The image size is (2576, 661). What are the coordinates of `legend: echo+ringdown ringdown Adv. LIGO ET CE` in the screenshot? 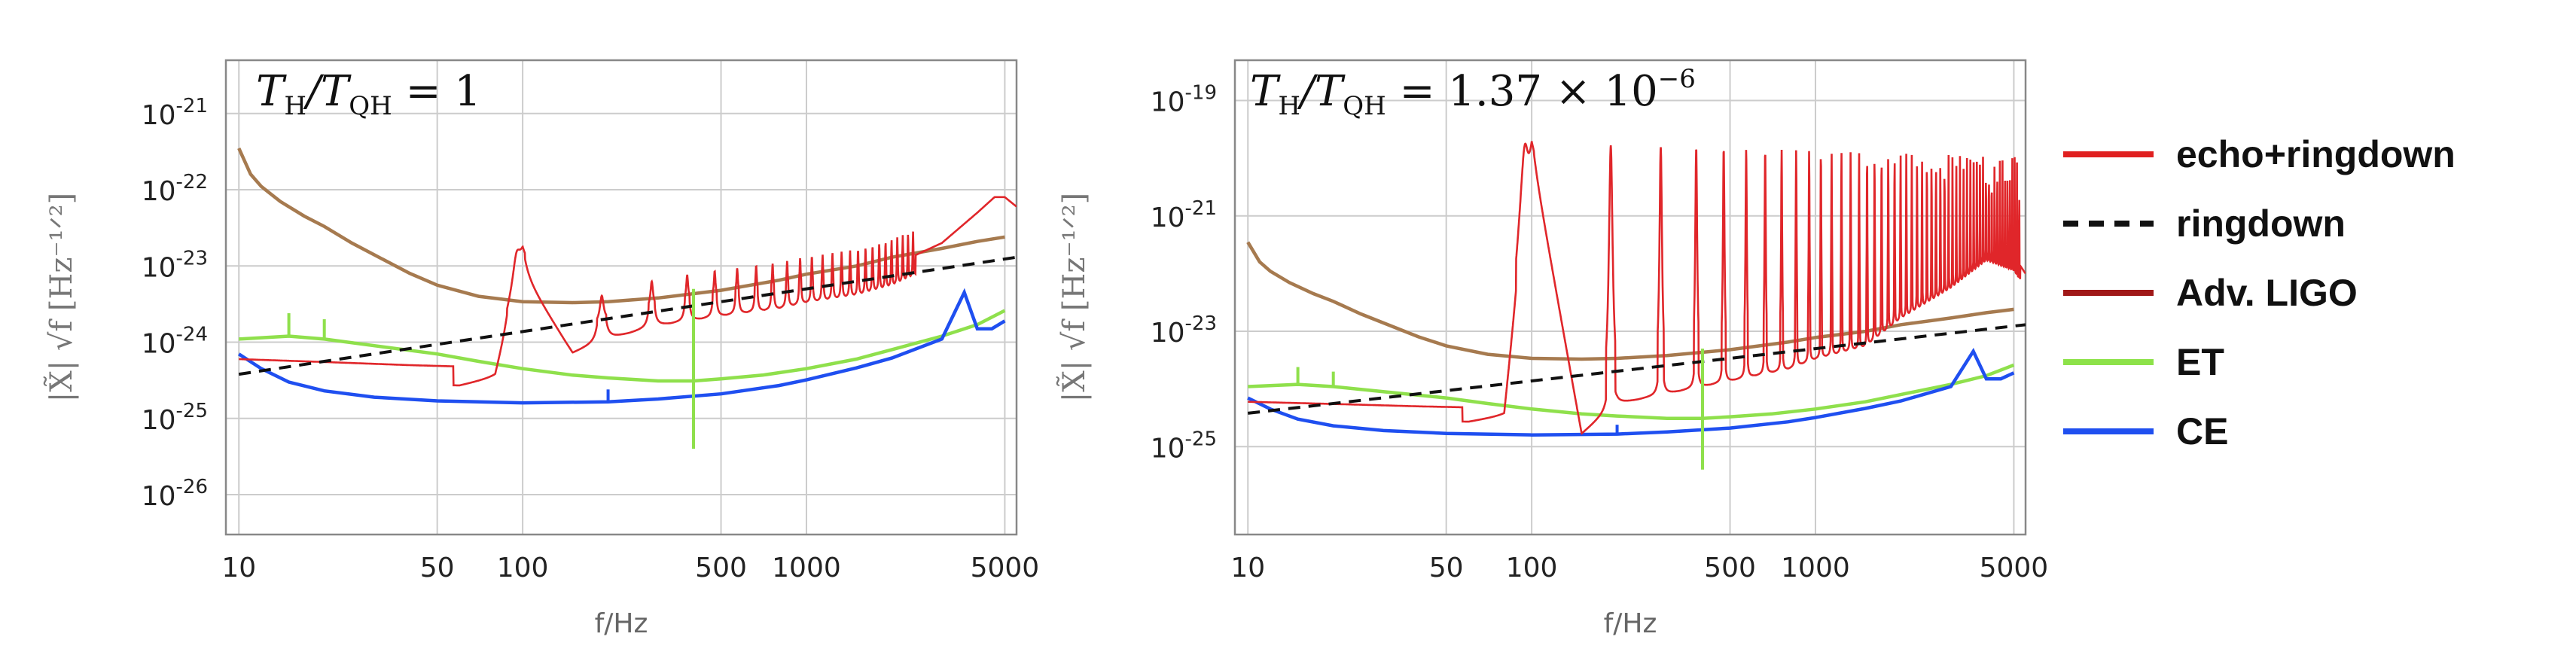 It's located at (2259, 292).